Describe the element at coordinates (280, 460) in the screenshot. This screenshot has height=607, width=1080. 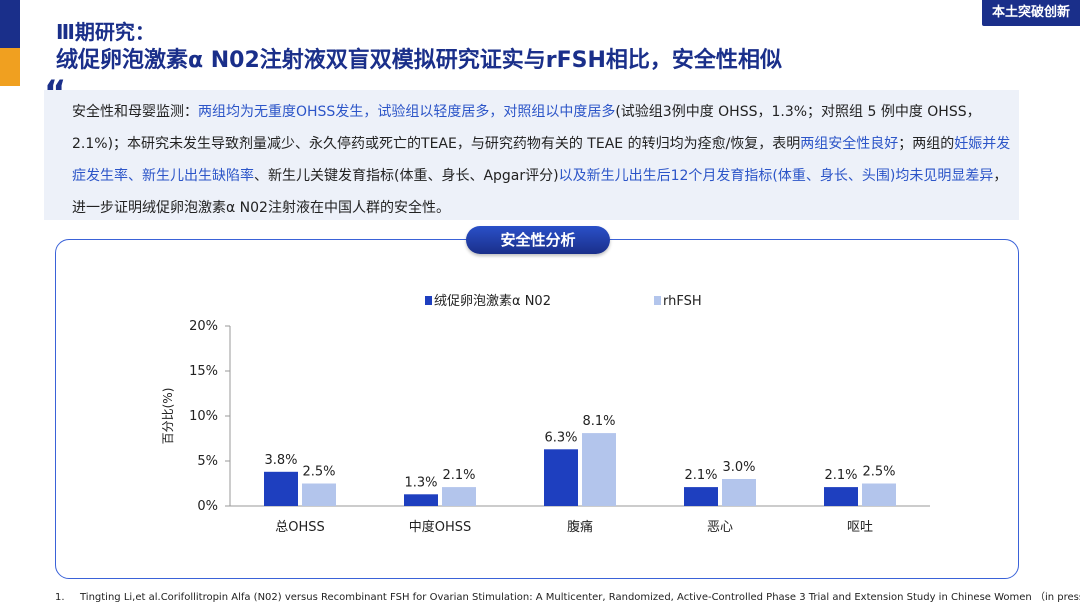
I see `data-label: 3.8%` at that location.